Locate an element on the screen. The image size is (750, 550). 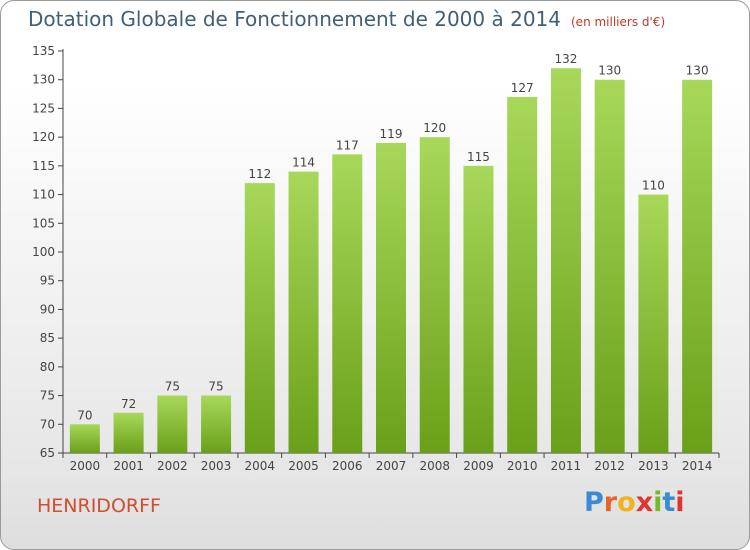
x-tick-label-2007: 2007 is located at coordinates (391, 466).